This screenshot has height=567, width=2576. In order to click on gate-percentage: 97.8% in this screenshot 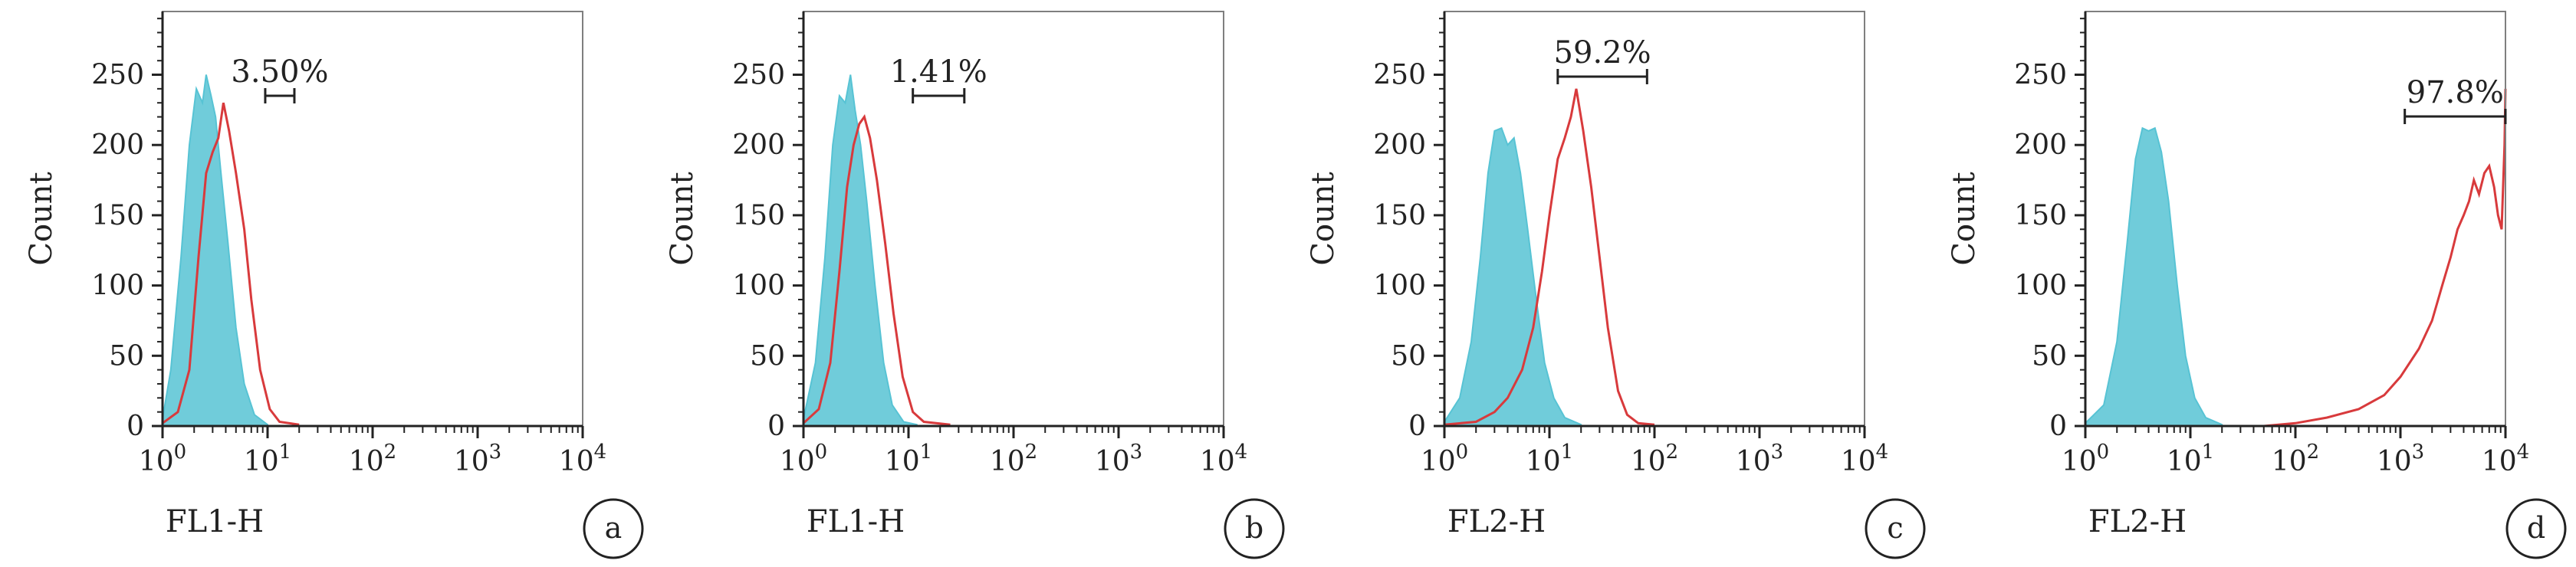, I will do `click(2456, 92)`.